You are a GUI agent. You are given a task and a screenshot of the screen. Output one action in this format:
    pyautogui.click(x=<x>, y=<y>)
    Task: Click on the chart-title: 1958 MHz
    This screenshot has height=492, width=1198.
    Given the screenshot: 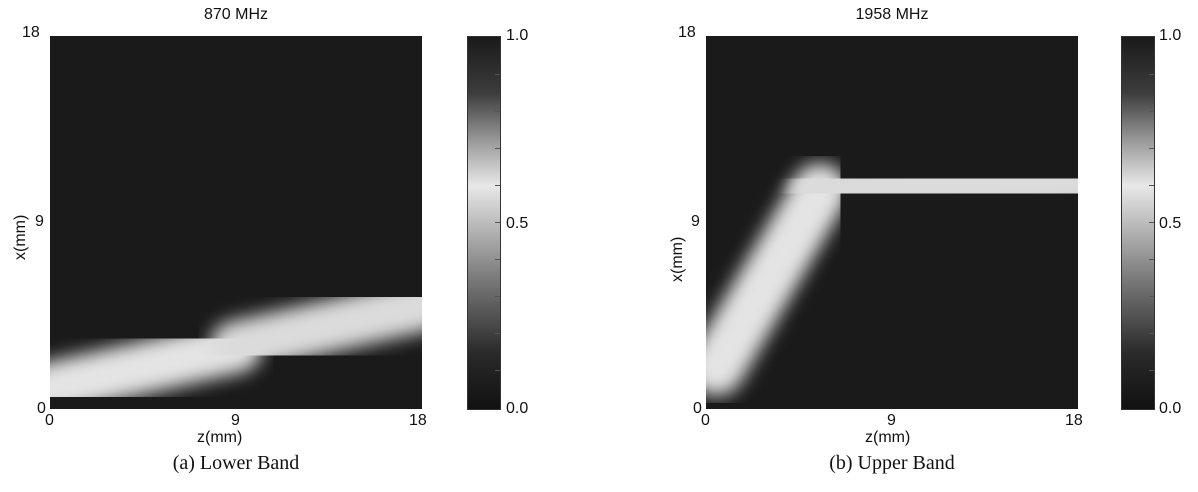 What is the action you would take?
    pyautogui.click(x=892, y=14)
    